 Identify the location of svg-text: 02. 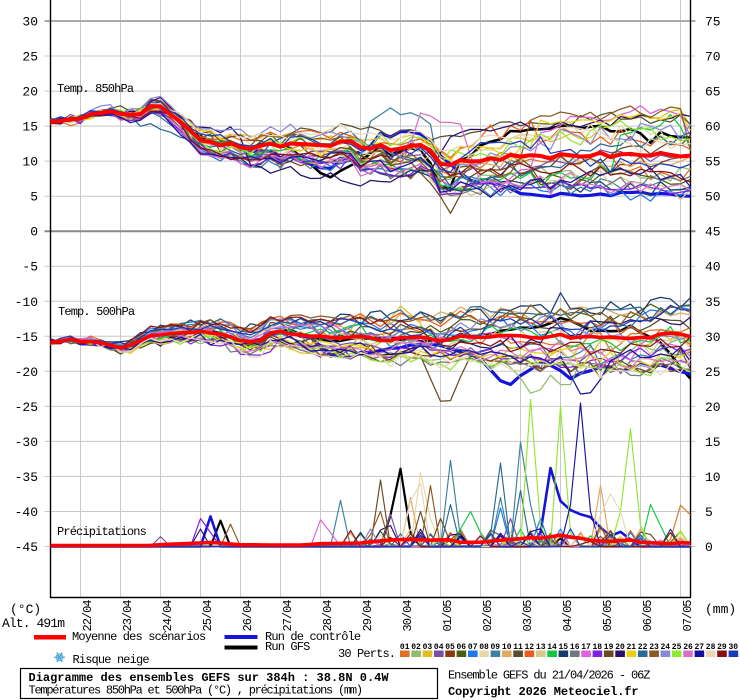
(416, 647).